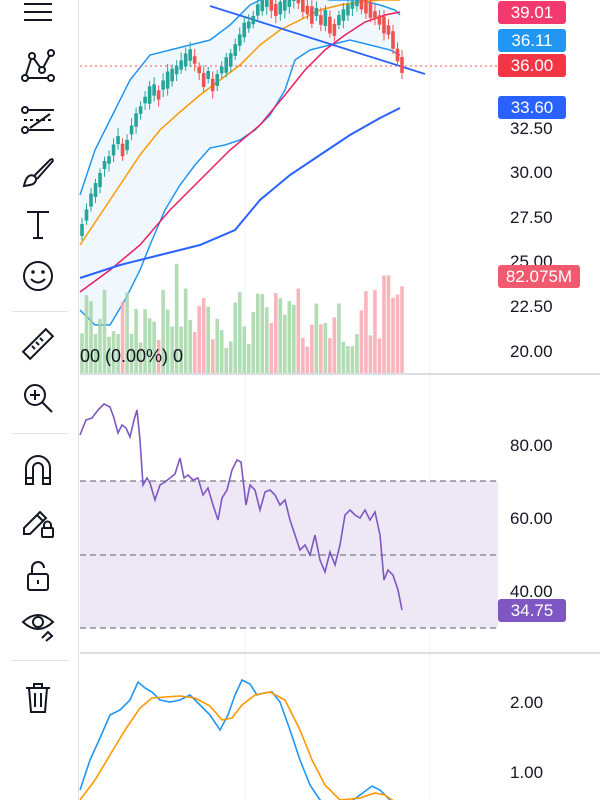  Describe the element at coordinates (532, 40) in the screenshot. I see `middle-tag: 36.11` at that location.